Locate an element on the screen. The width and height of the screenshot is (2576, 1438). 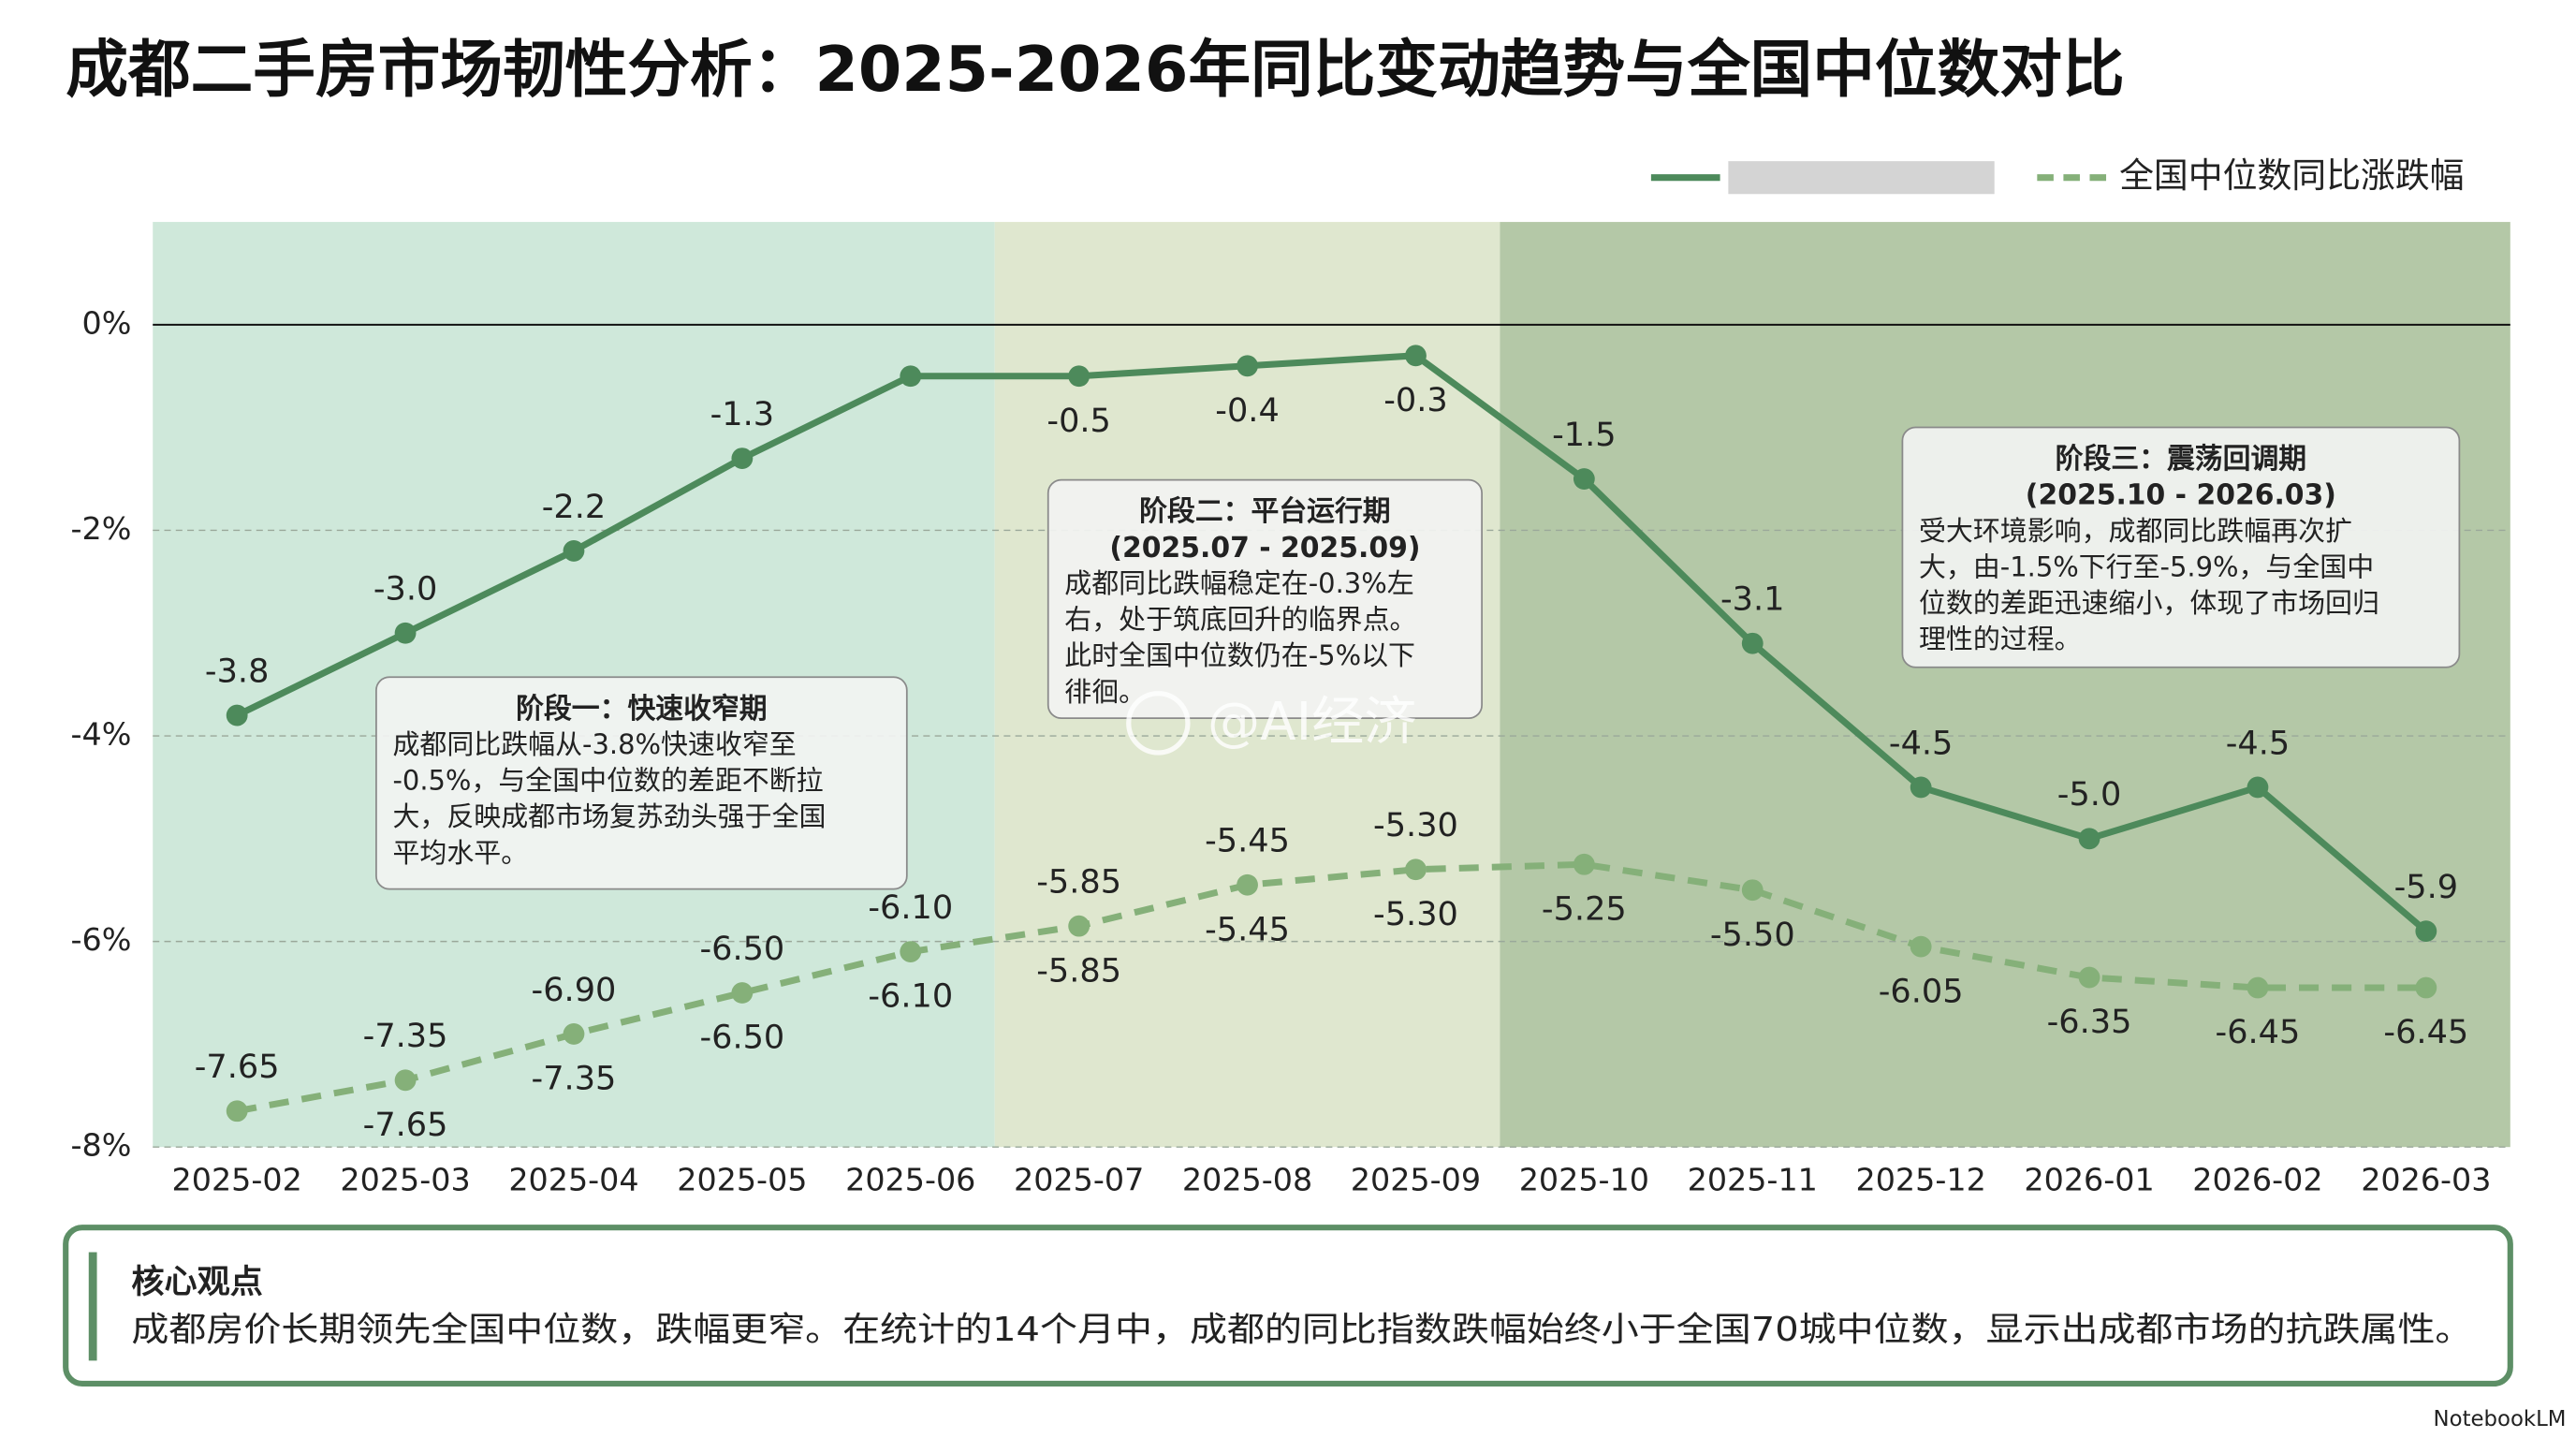
data-label: -5.9 is located at coordinates (2426, 887).